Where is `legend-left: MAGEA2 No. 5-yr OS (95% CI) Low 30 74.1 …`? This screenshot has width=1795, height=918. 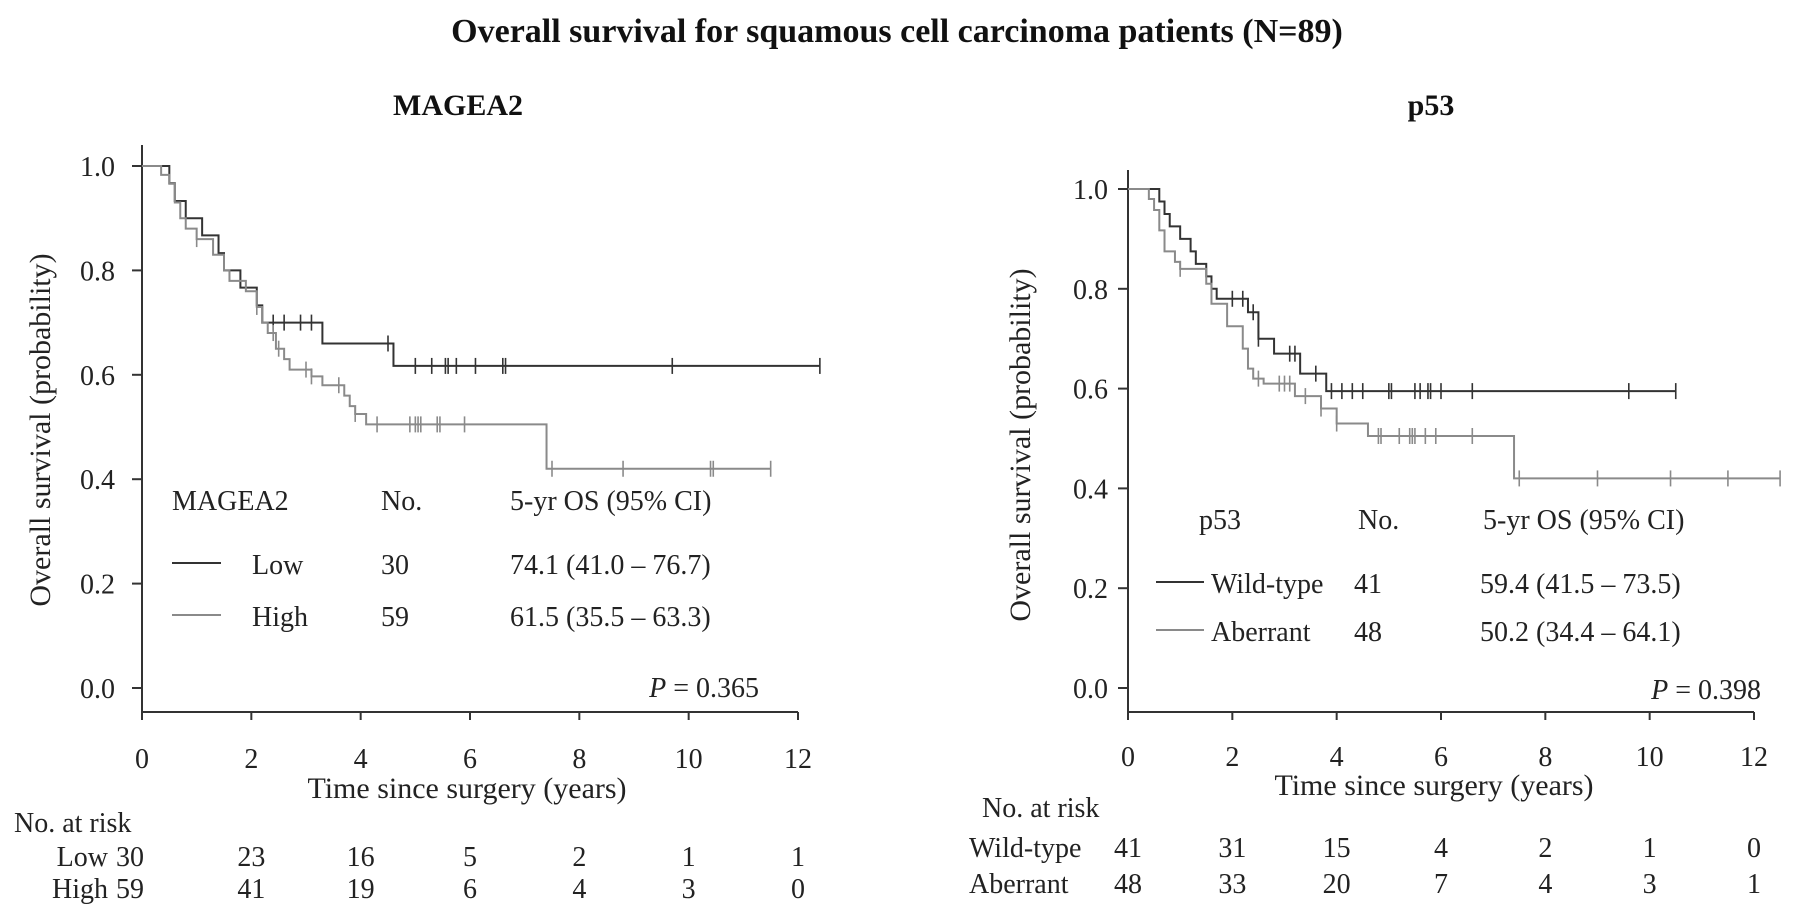 legend-left: MAGEA2 No. 5-yr OS (95% CI) Low 30 74.1 … is located at coordinates (441, 559).